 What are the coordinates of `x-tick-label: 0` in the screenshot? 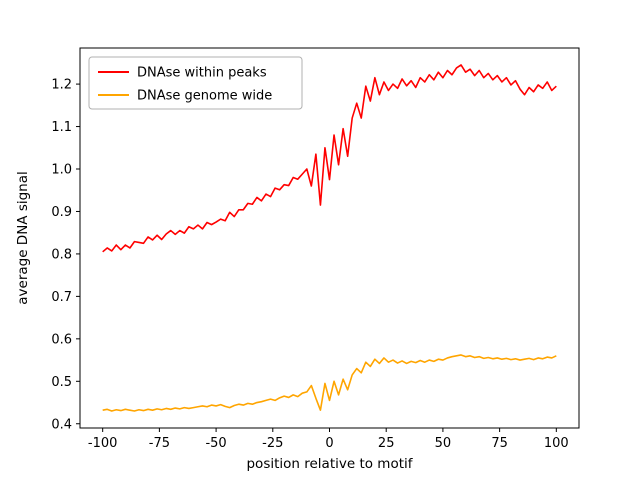 It's located at (329, 443).